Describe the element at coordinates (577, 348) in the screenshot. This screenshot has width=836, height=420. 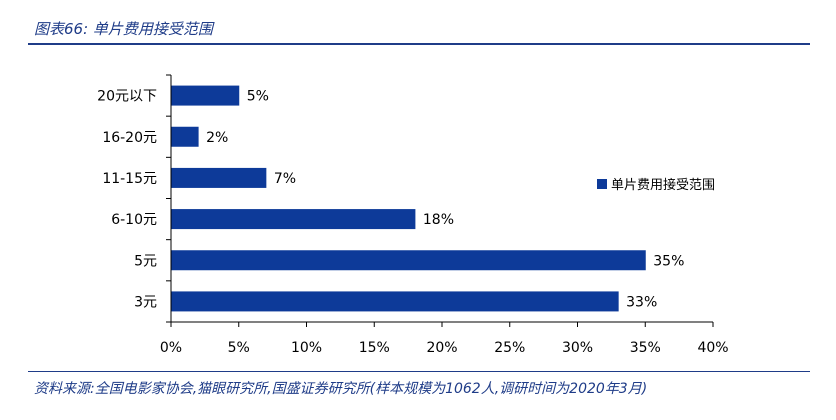
I see `x-tick-label: 30%` at that location.